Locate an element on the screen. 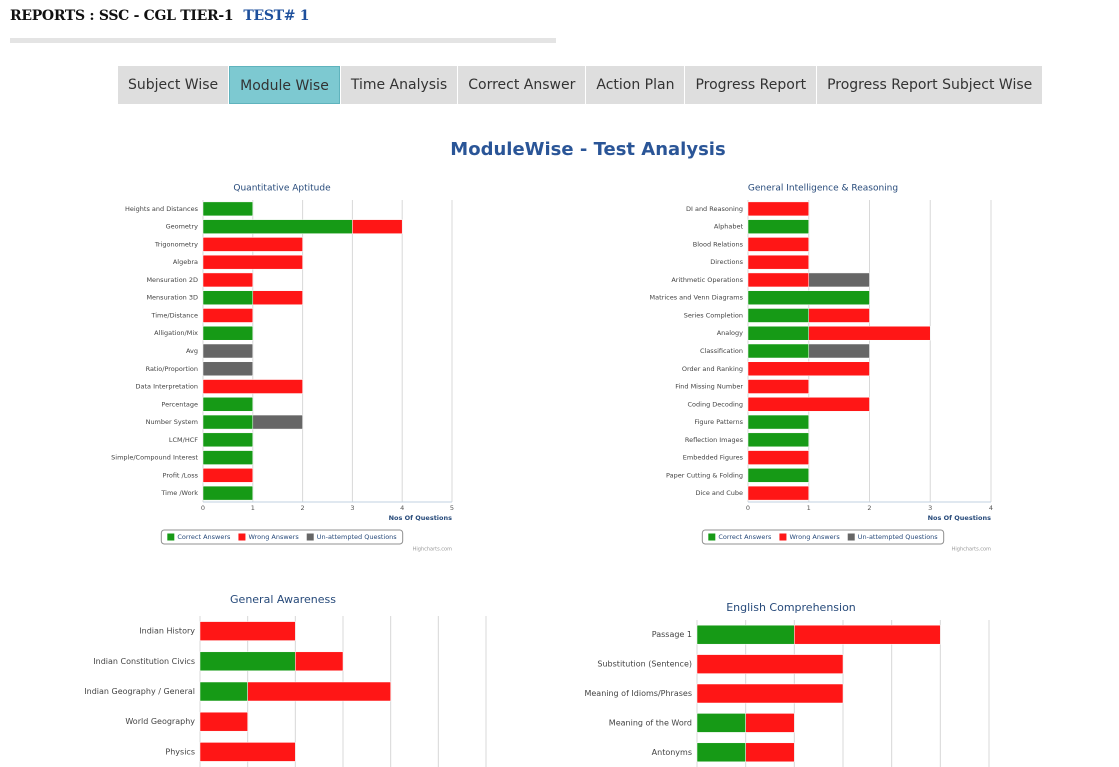 The image size is (1119, 767). y-tick-label: Indian History is located at coordinates (167, 631).